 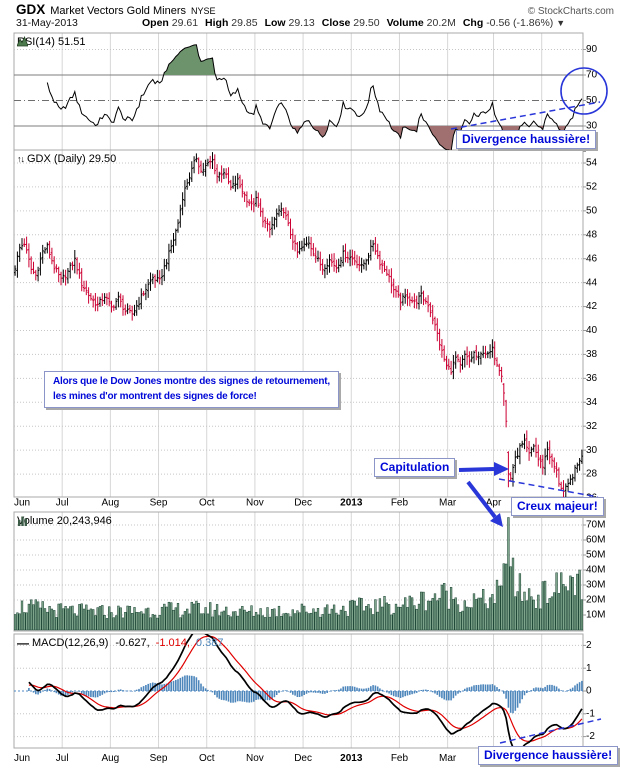 What do you see at coordinates (595, 555) in the screenshot?
I see `svg-text: 50M` at bounding box center [595, 555].